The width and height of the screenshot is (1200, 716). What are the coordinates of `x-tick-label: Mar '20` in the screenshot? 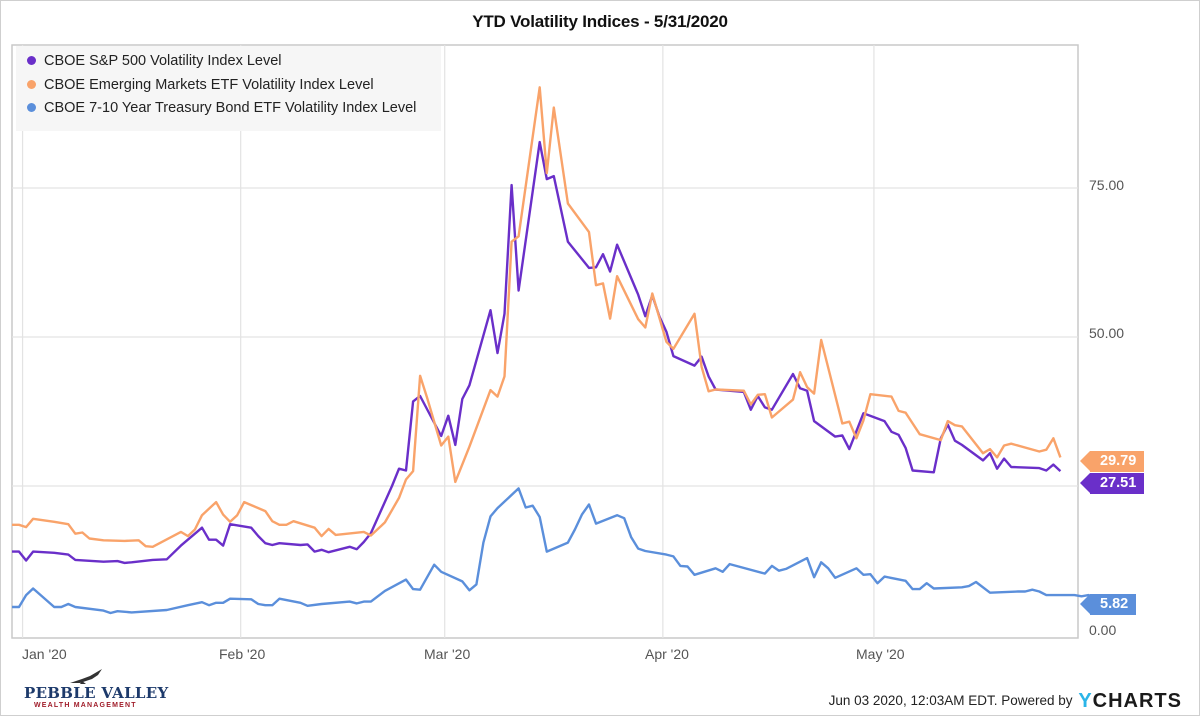 It's located at (447, 654).